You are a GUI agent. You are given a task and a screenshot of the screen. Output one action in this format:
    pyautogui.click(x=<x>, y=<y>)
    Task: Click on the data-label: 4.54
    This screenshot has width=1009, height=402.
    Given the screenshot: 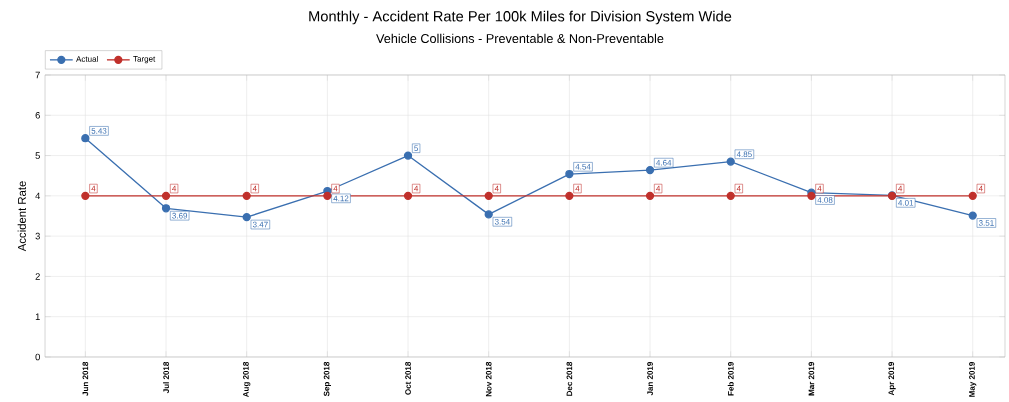 What is the action you would take?
    pyautogui.click(x=583, y=166)
    